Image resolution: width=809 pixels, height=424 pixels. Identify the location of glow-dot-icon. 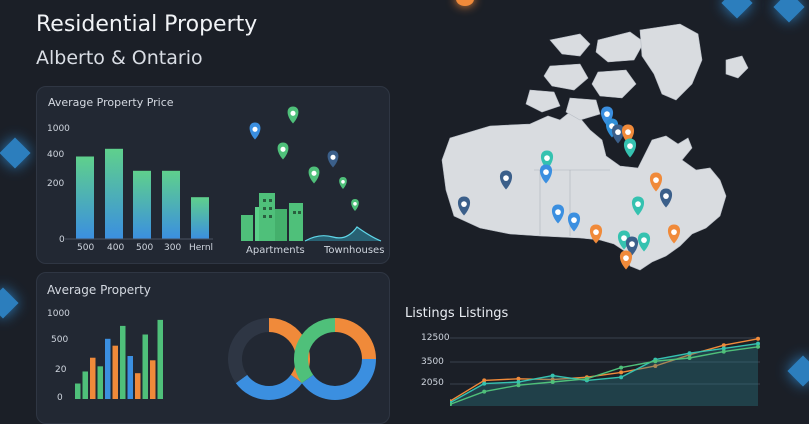
(465, 3).